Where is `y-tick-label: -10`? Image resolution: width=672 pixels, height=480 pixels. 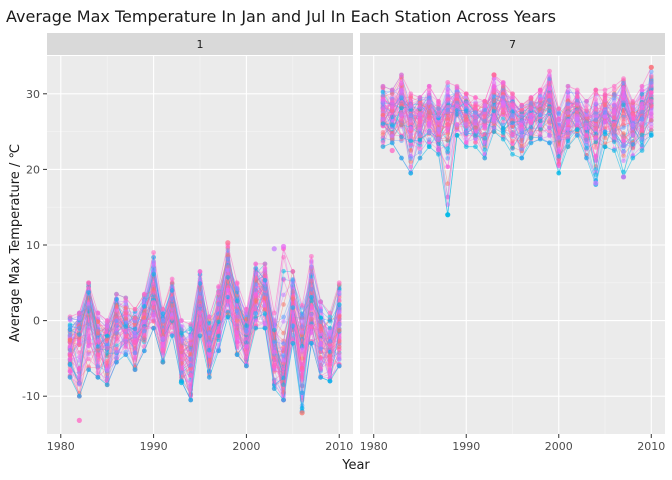
y-tick-label: -10 is located at coordinates (31, 396).